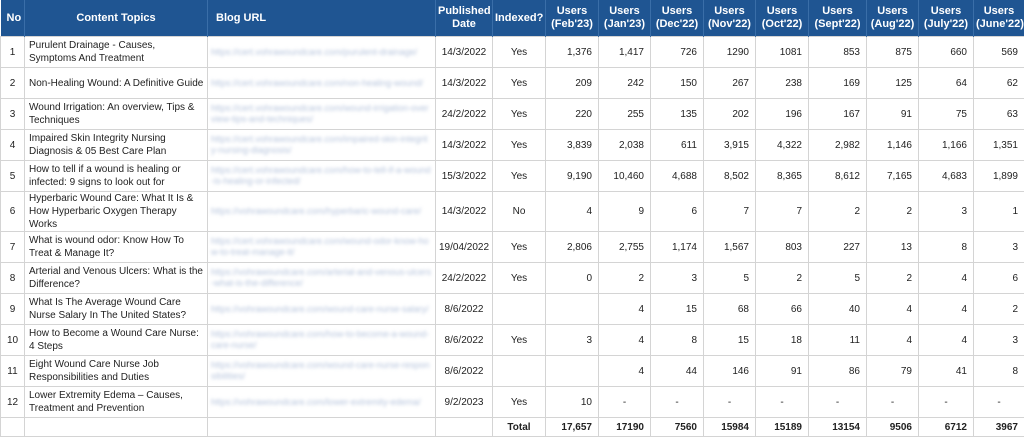 The width and height of the screenshot is (1024, 445). Describe the element at coordinates (998, 114) in the screenshot. I see `users-value: 63` at that location.